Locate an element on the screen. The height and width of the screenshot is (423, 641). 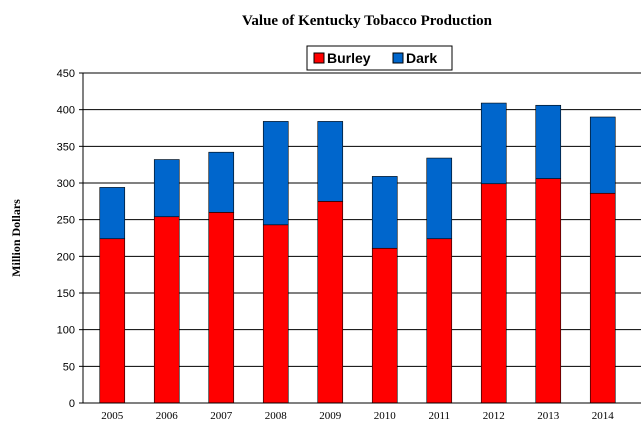
legend-label-dark: Dark is located at coordinates (421, 58).